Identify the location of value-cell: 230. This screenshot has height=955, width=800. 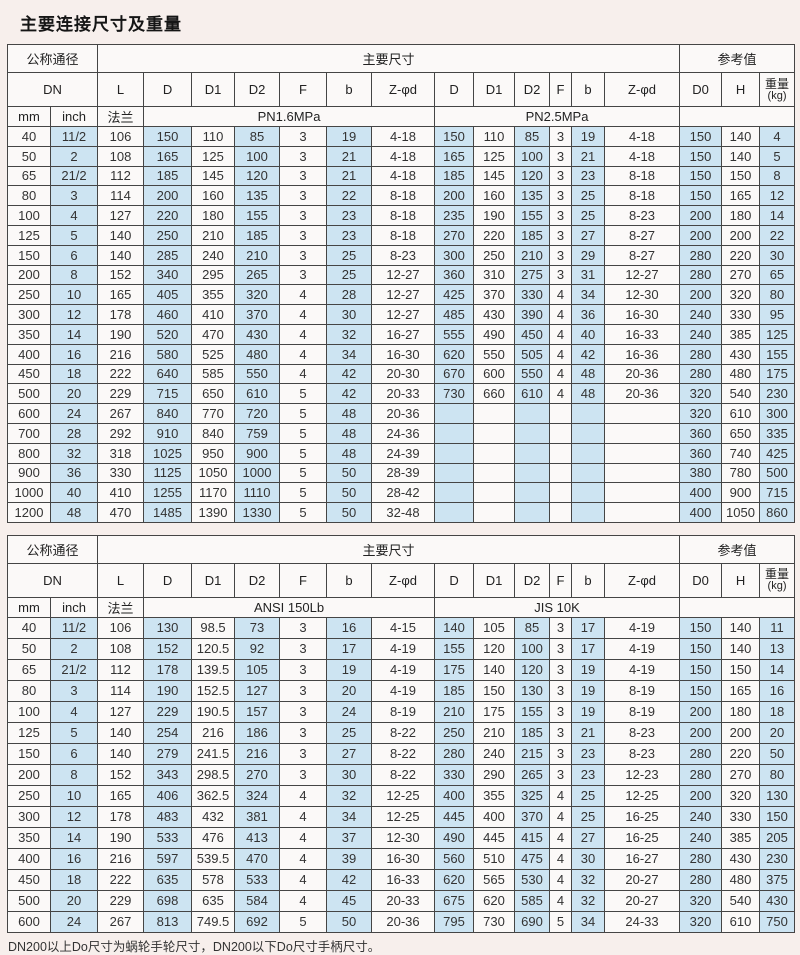
(777, 858).